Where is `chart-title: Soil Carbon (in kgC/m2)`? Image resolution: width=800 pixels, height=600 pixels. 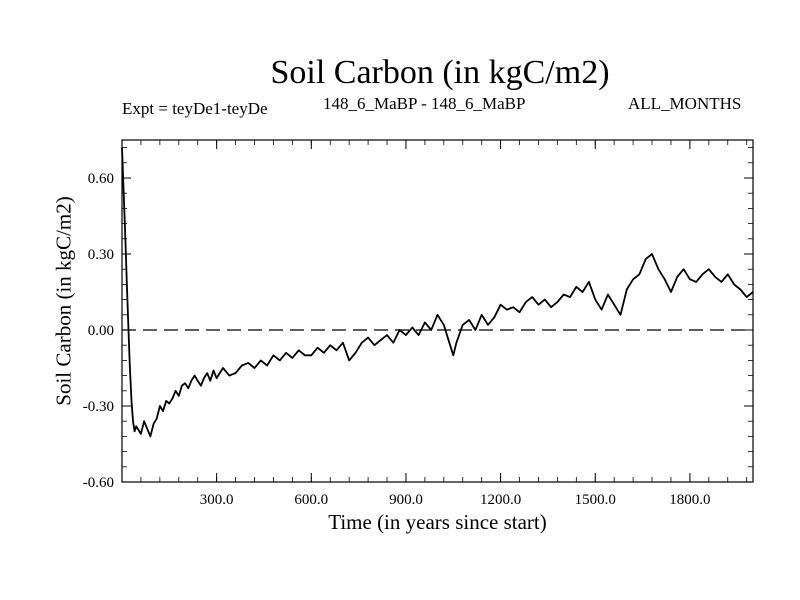
chart-title: Soil Carbon (in kgC/m2) is located at coordinates (440, 72).